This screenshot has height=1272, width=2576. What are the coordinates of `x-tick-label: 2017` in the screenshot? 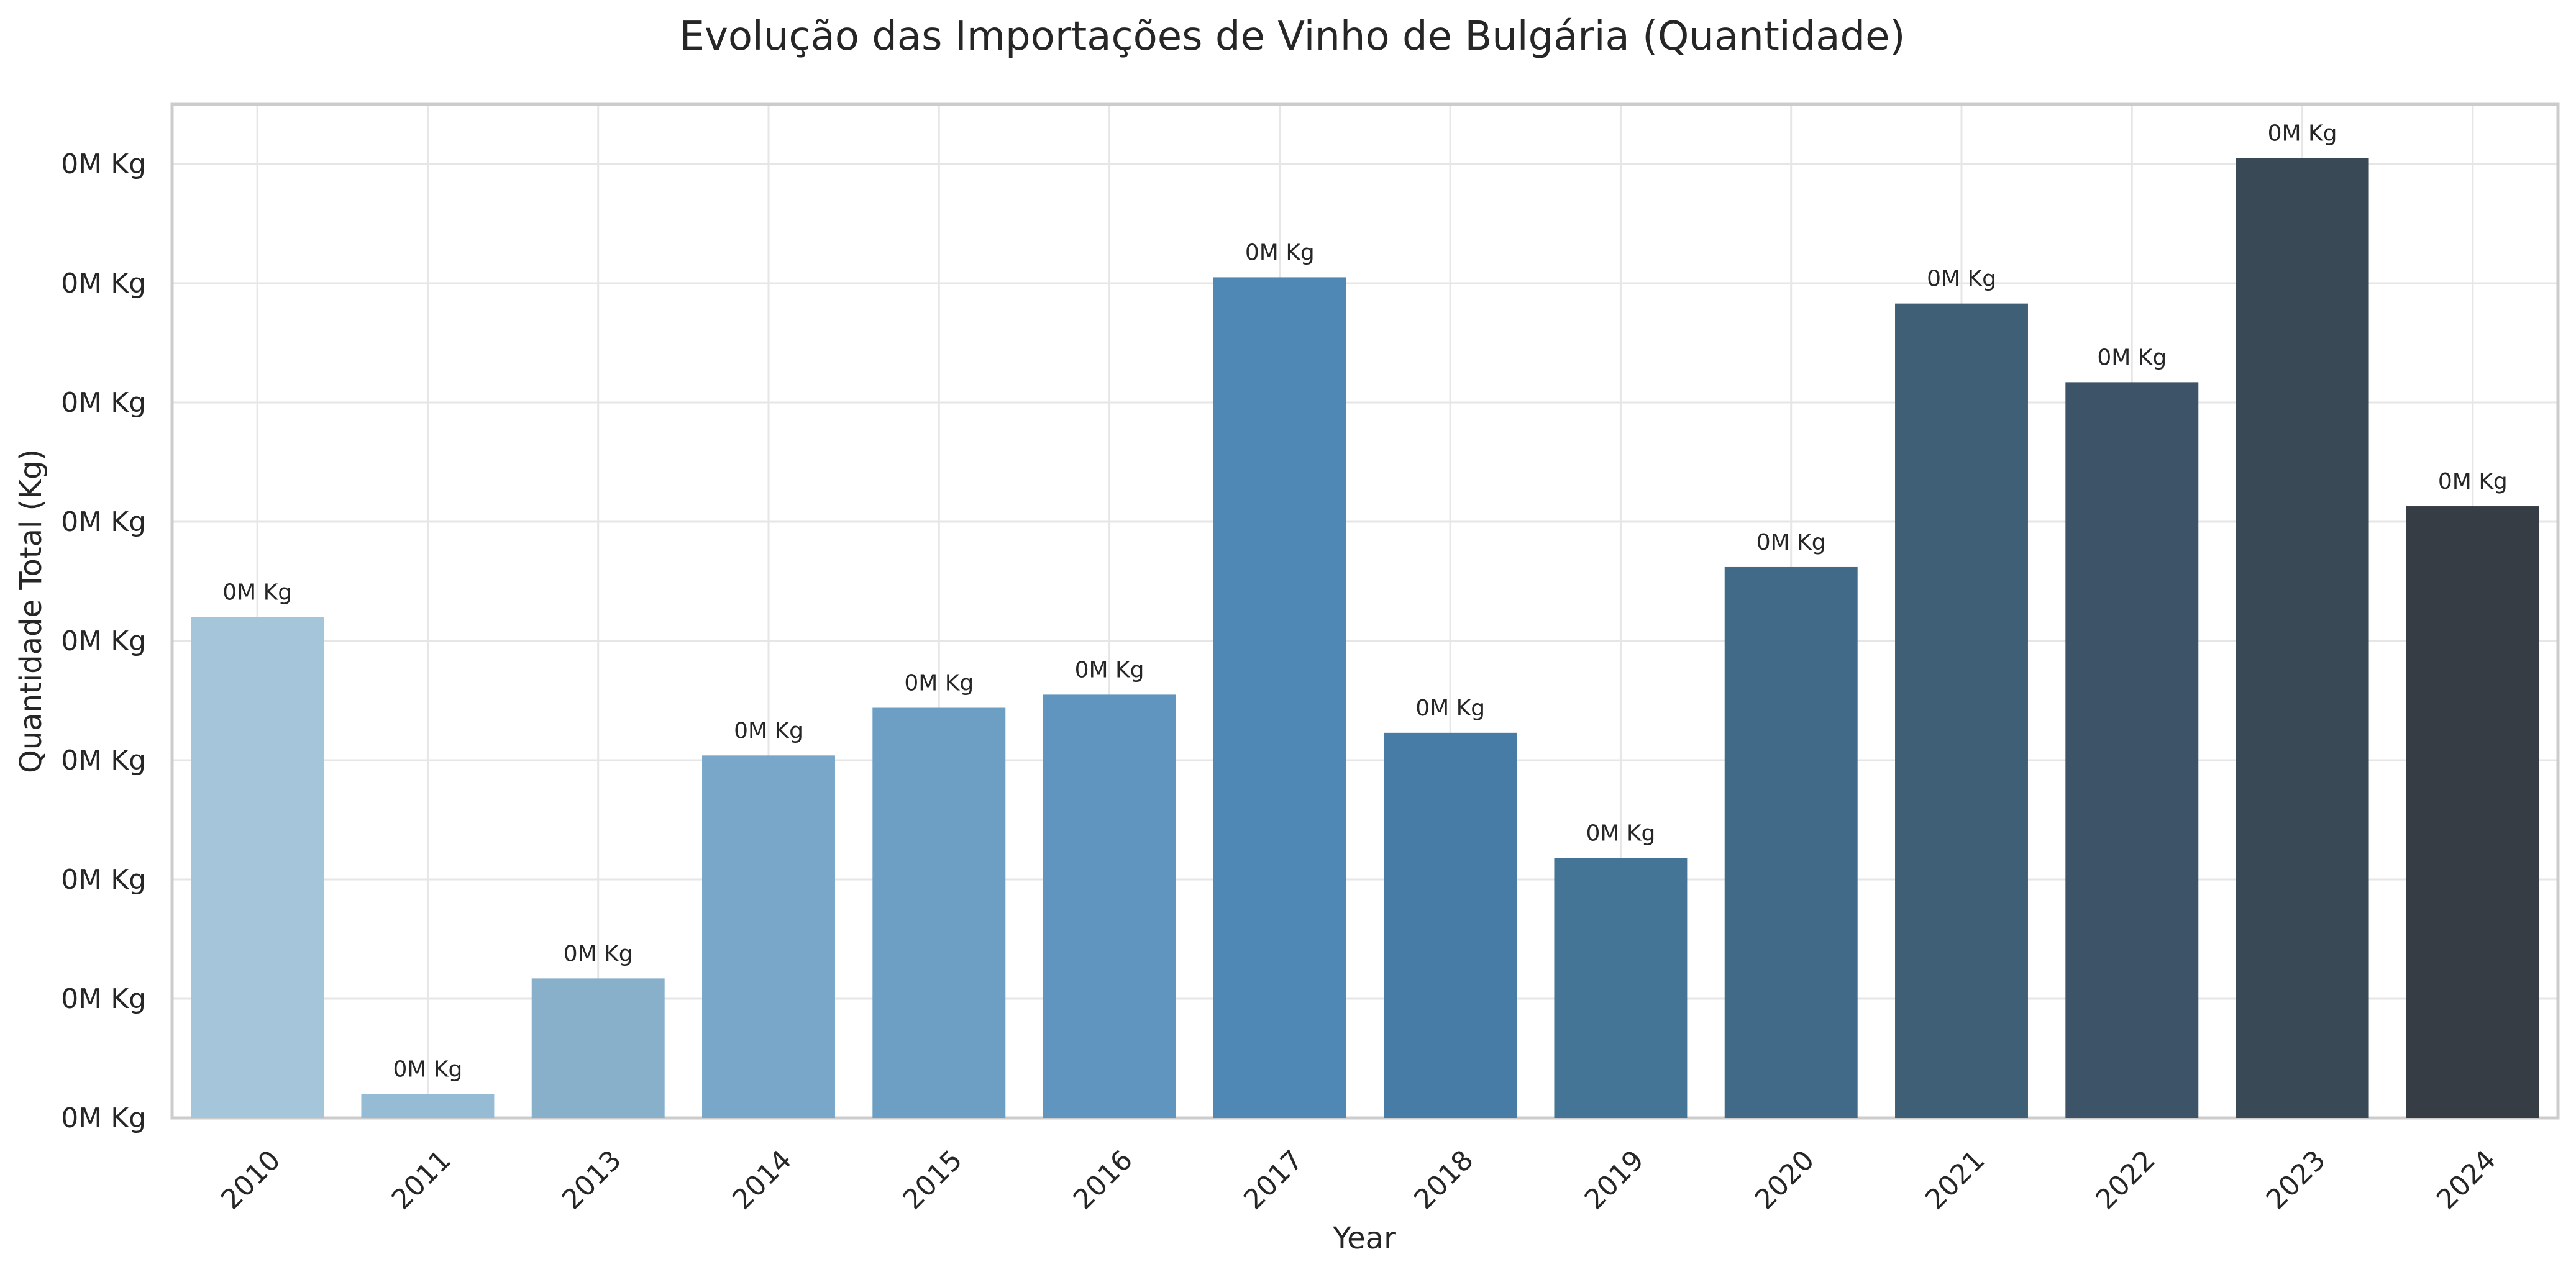 It's located at (1273, 1179).